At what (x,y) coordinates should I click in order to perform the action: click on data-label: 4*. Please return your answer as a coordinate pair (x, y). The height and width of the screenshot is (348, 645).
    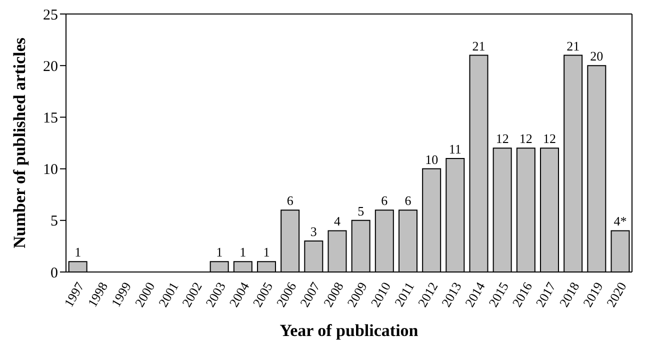
    Looking at the image, I should click on (620, 221).